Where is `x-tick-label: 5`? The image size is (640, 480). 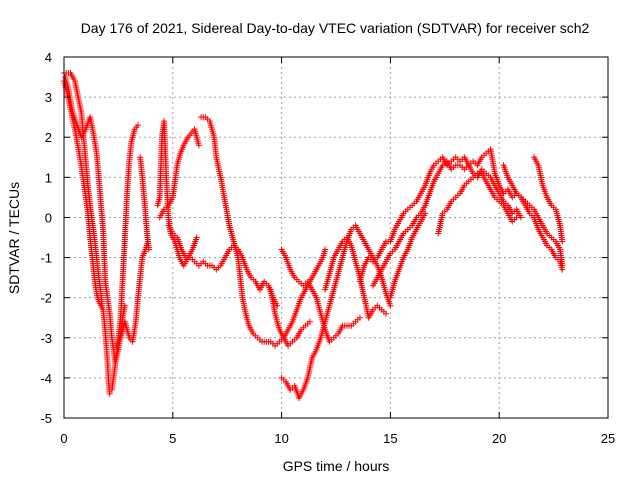
x-tick-label: 5 is located at coordinates (172, 438).